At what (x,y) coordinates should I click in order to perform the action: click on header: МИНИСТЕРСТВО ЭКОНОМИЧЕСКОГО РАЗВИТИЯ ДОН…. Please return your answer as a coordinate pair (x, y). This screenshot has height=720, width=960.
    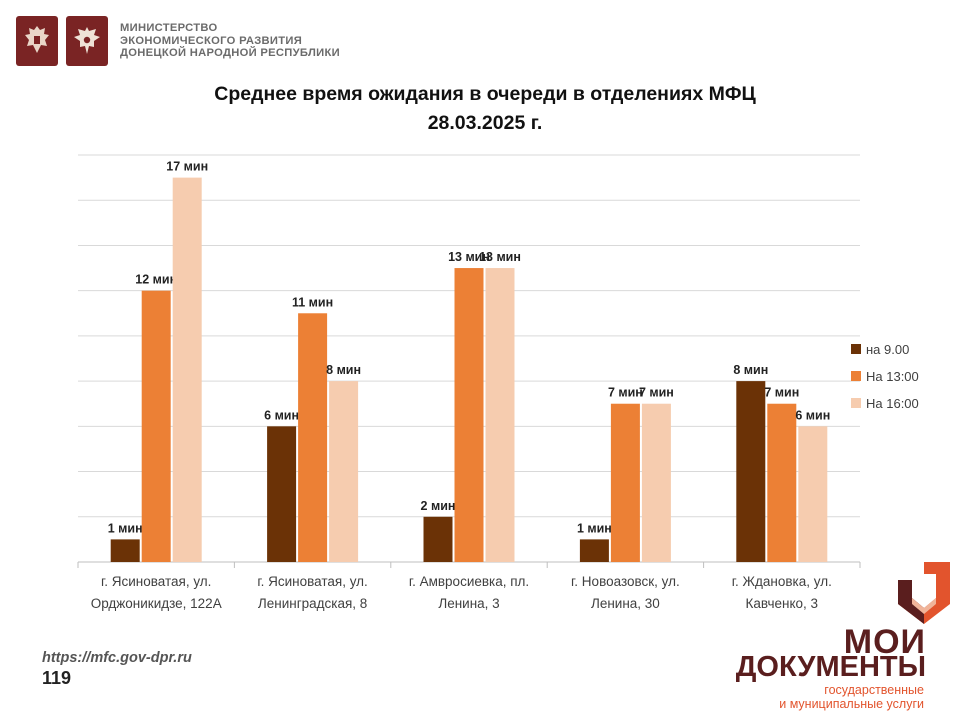
    Looking at the image, I should click on (178, 41).